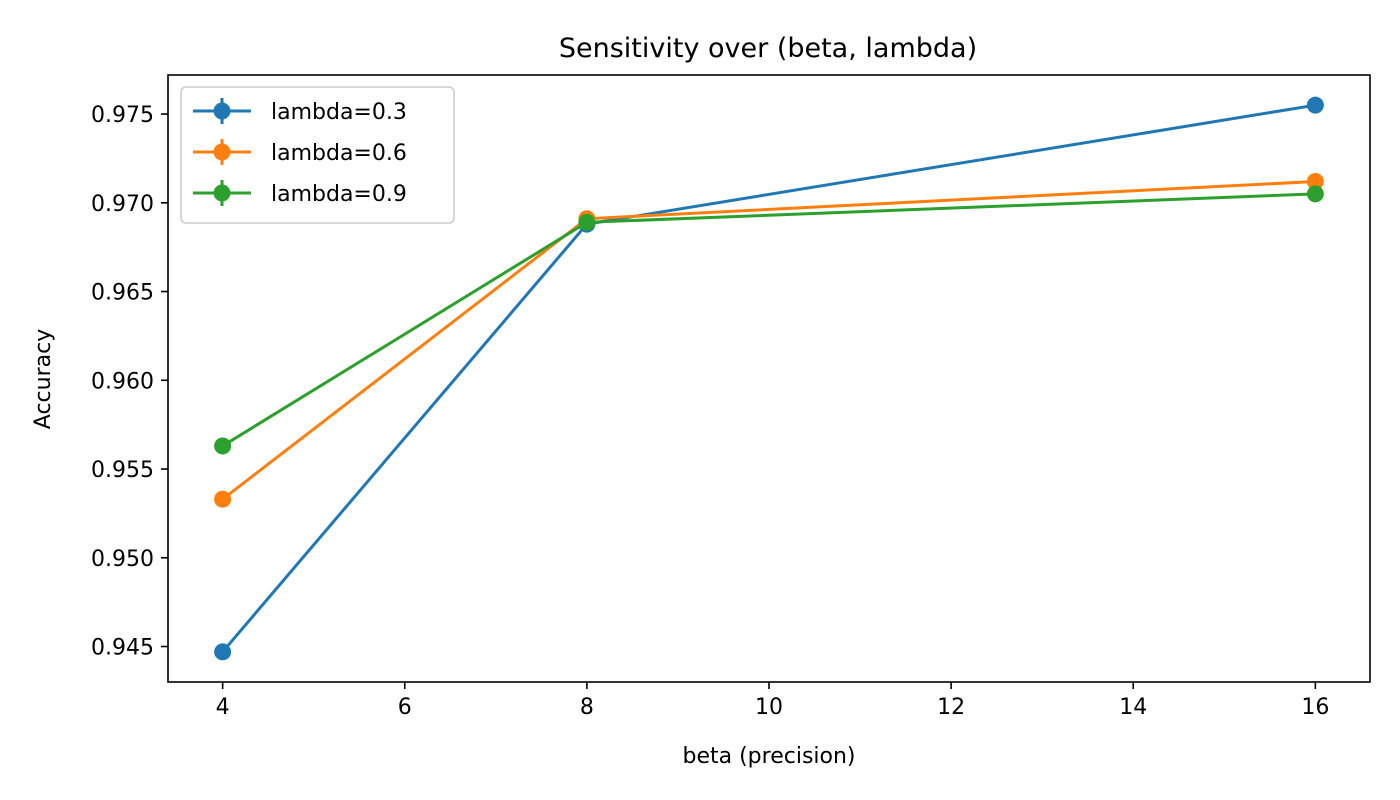 This screenshot has height=800, width=1400. Describe the element at coordinates (768, 48) in the screenshot. I see `chart-title: Sensitivity over (beta, lambda)` at that location.